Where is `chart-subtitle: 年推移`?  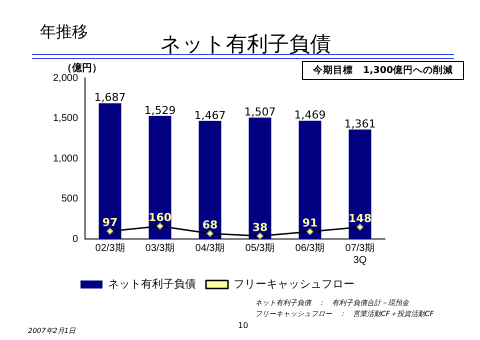
chart-subtitle: 年推移 is located at coordinates (64, 32).